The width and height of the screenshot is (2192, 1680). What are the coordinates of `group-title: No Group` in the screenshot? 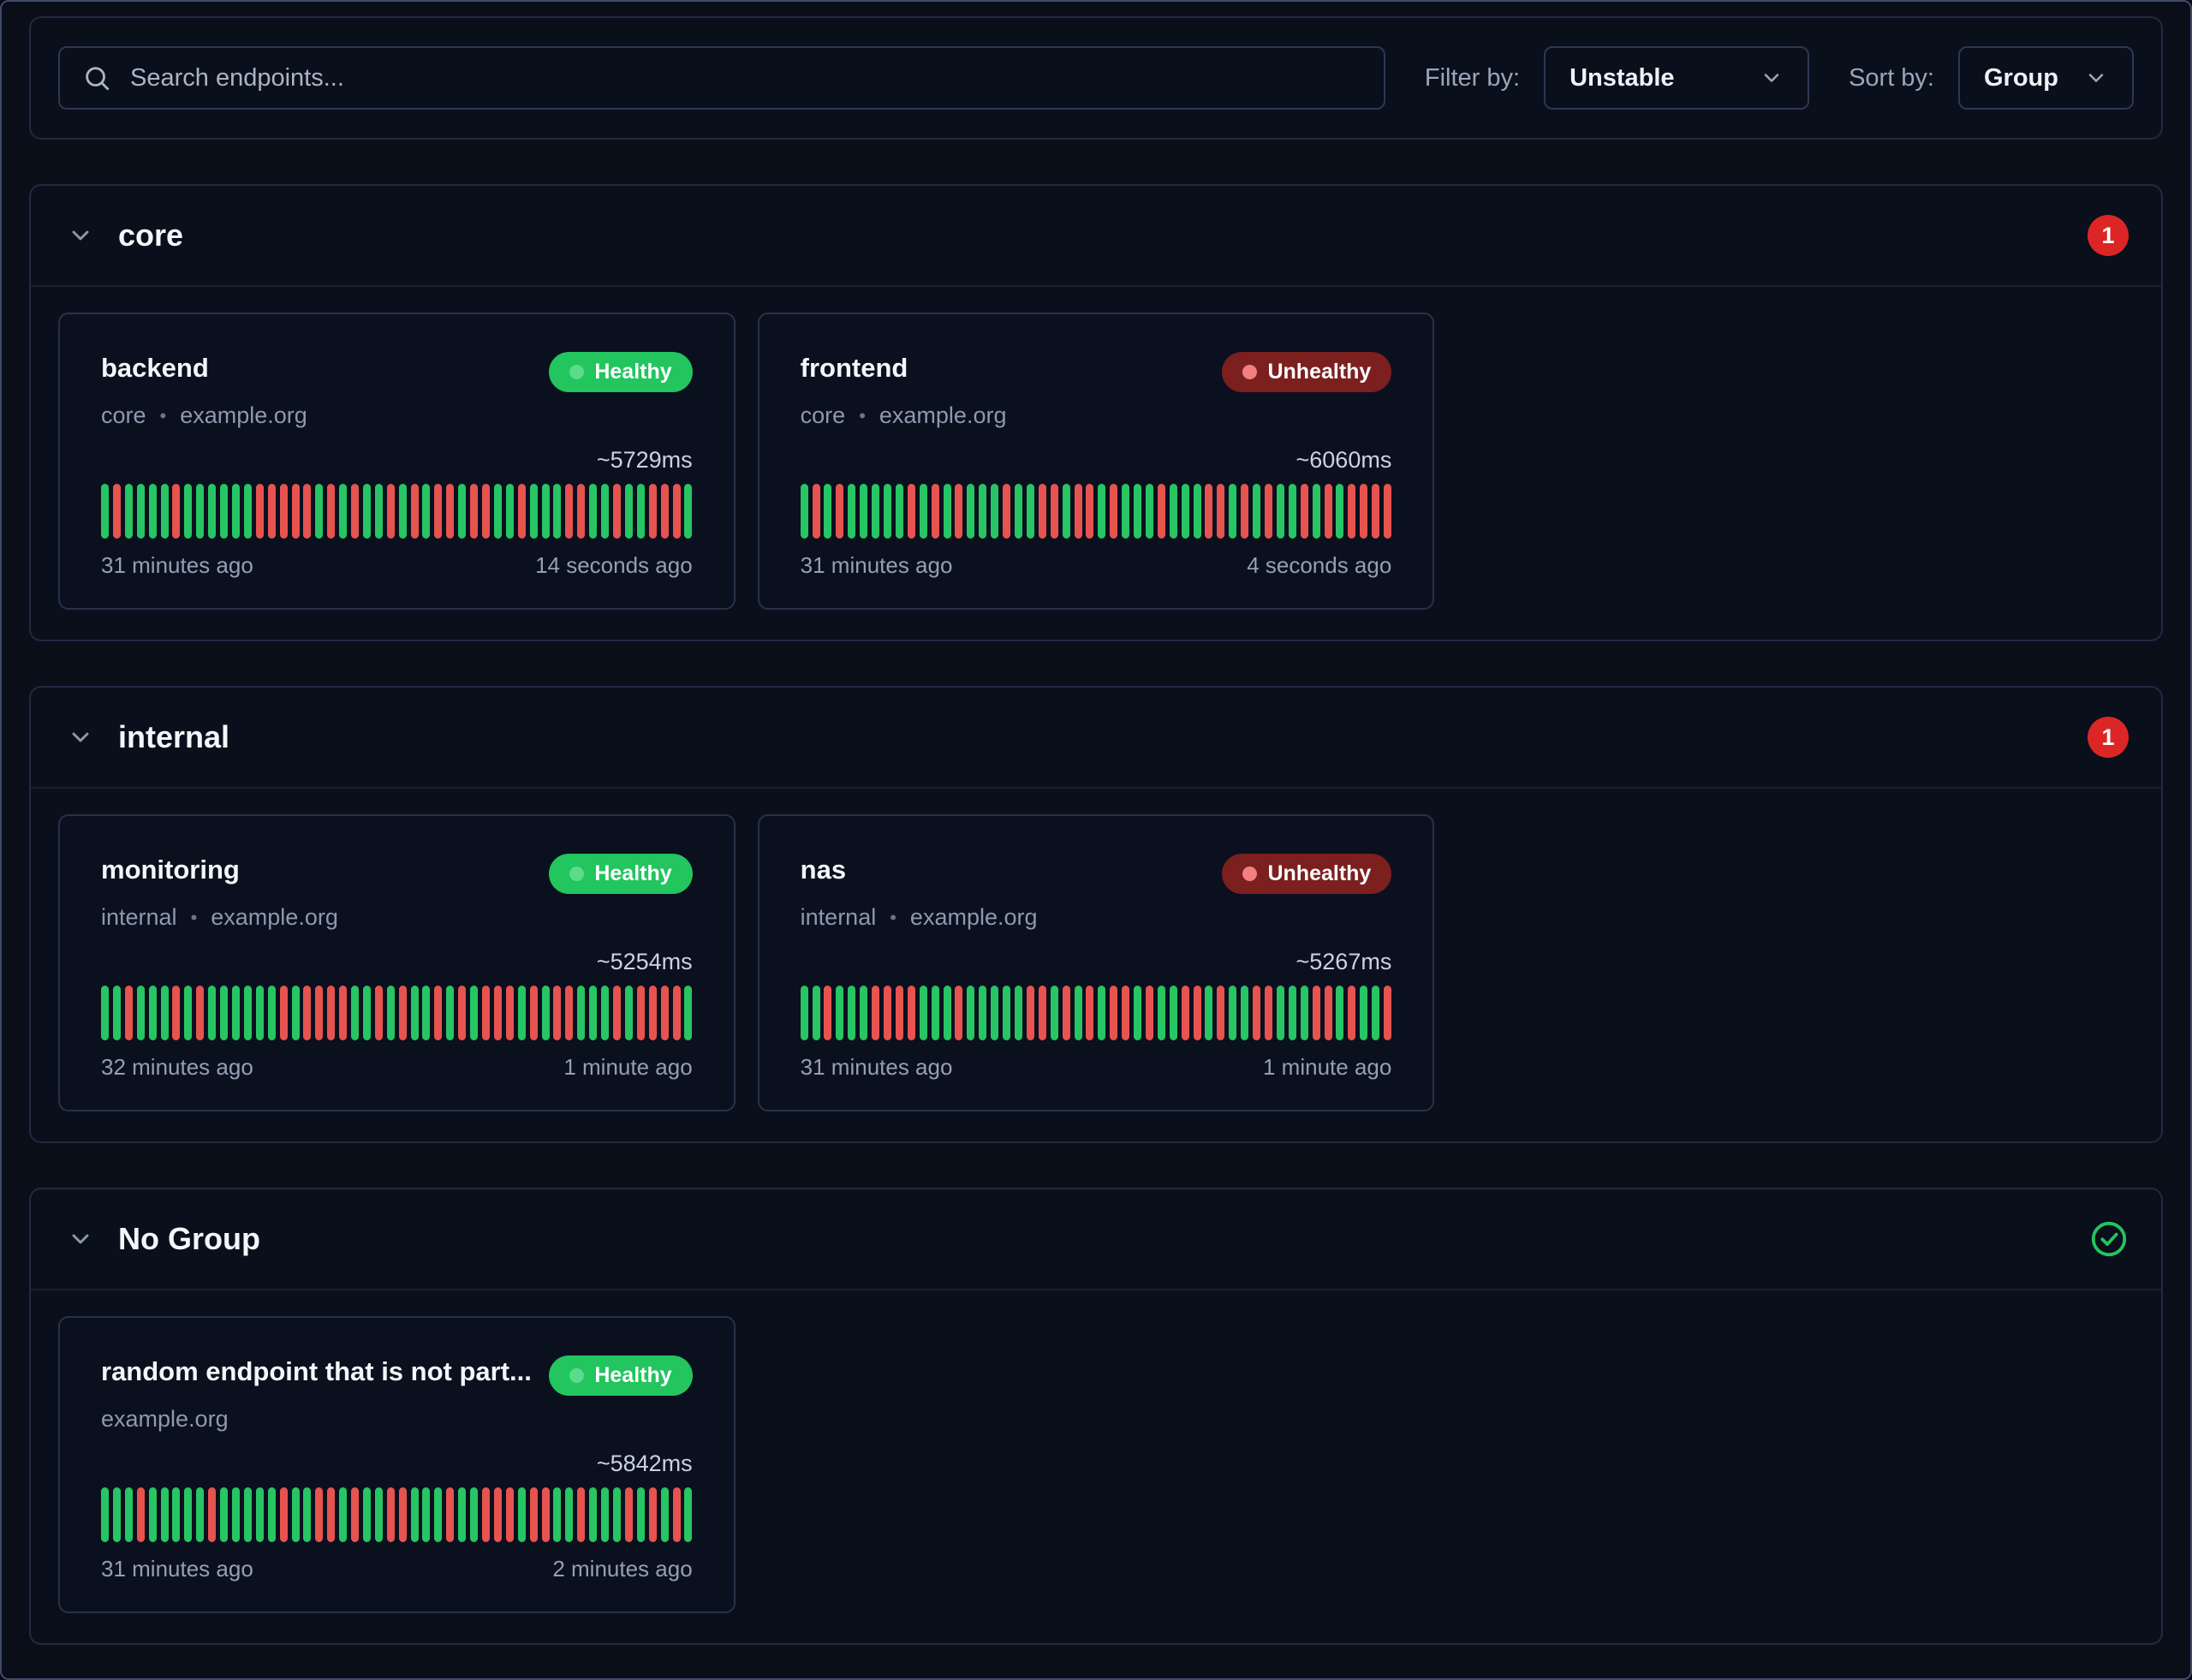 It's located at (189, 1238).